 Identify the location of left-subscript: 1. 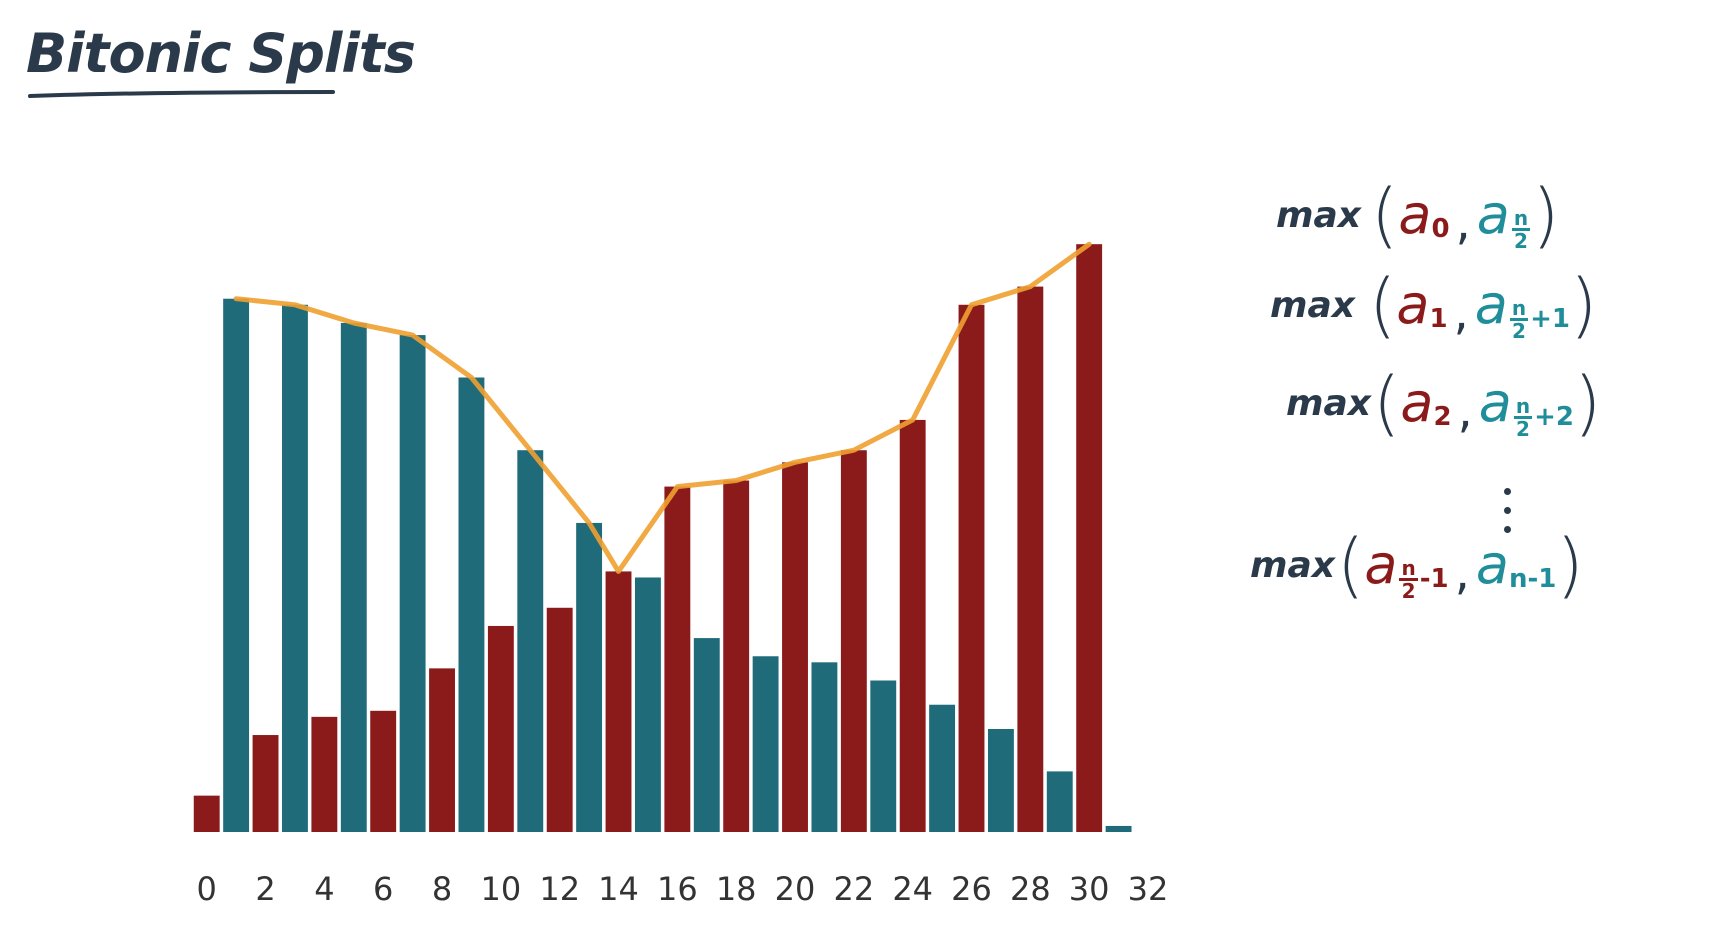
(1438, 319).